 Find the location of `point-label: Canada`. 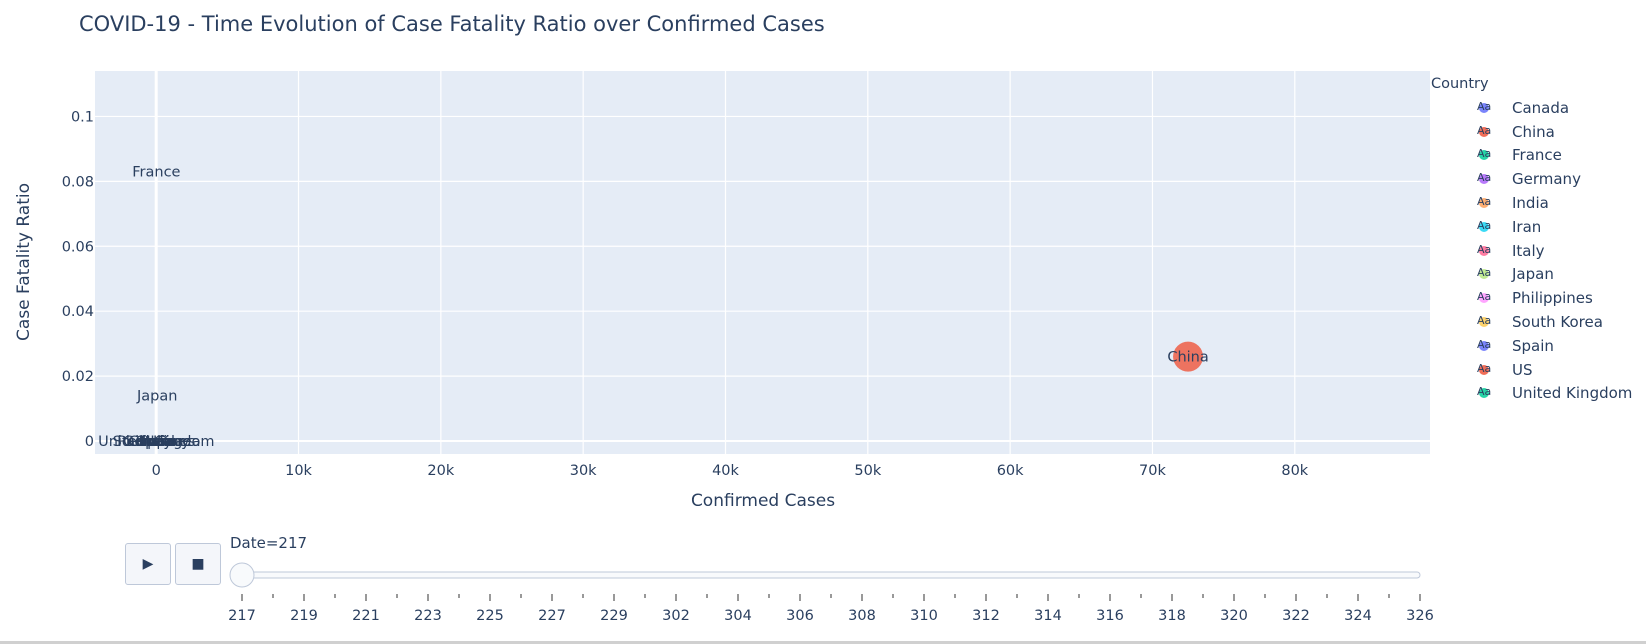

point-label: Canada is located at coordinates (156, 442).